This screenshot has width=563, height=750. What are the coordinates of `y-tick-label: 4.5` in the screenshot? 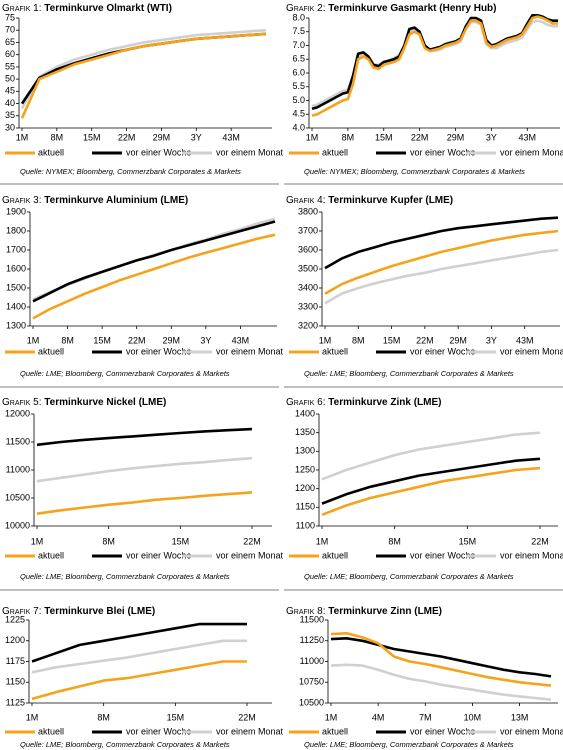 It's located at (298, 114).